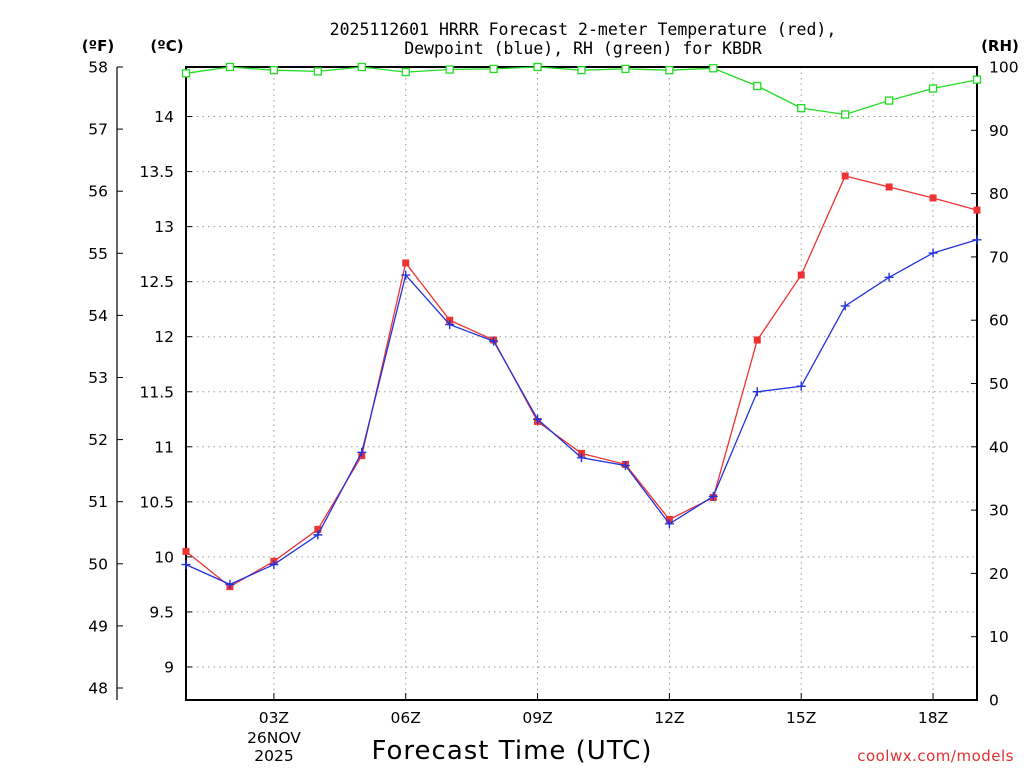 Image resolution: width=1024 pixels, height=768 pixels. What do you see at coordinates (98, 130) in the screenshot?
I see `fahrenheit-tick-label: 57` at bounding box center [98, 130].